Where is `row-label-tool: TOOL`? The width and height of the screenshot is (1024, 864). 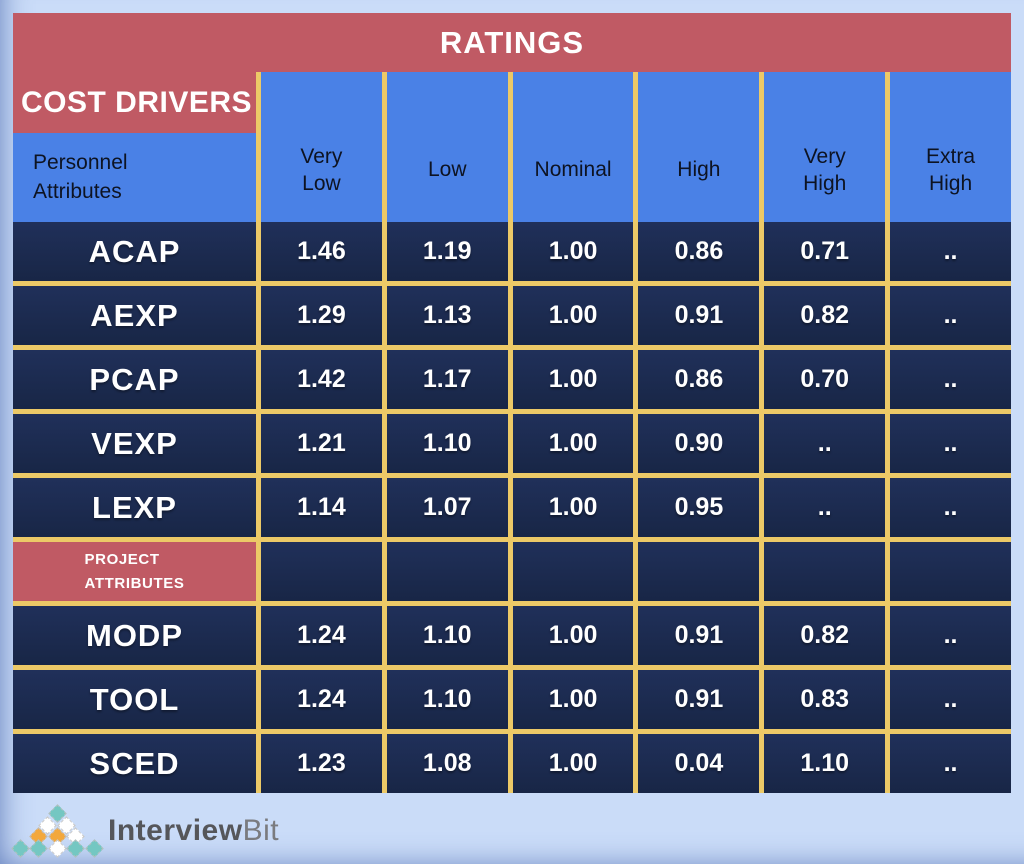
row-label-tool: TOOL is located at coordinates (134, 699).